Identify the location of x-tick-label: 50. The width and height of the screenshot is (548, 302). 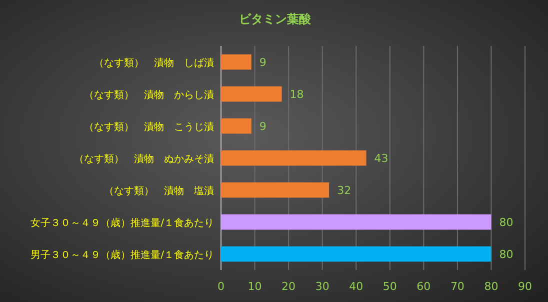
(389, 286).